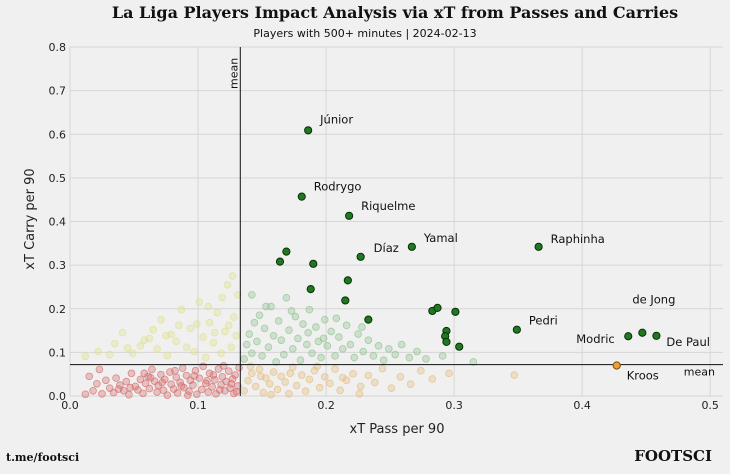 The width and height of the screenshot is (730, 474). What do you see at coordinates (642, 332) in the screenshot?
I see `point-de-jong` at bounding box center [642, 332].